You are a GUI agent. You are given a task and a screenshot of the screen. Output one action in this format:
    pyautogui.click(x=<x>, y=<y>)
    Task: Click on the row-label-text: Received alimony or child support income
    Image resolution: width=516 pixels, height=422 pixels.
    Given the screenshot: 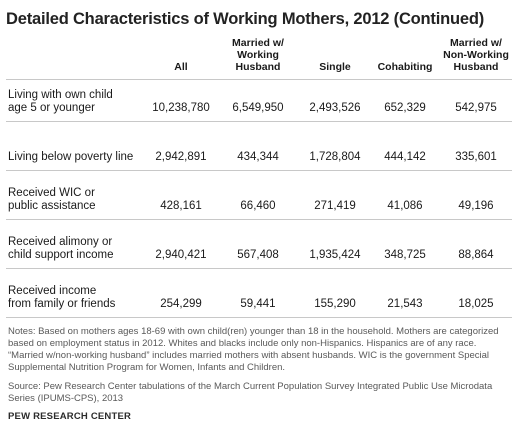 What is the action you would take?
    pyautogui.click(x=61, y=248)
    